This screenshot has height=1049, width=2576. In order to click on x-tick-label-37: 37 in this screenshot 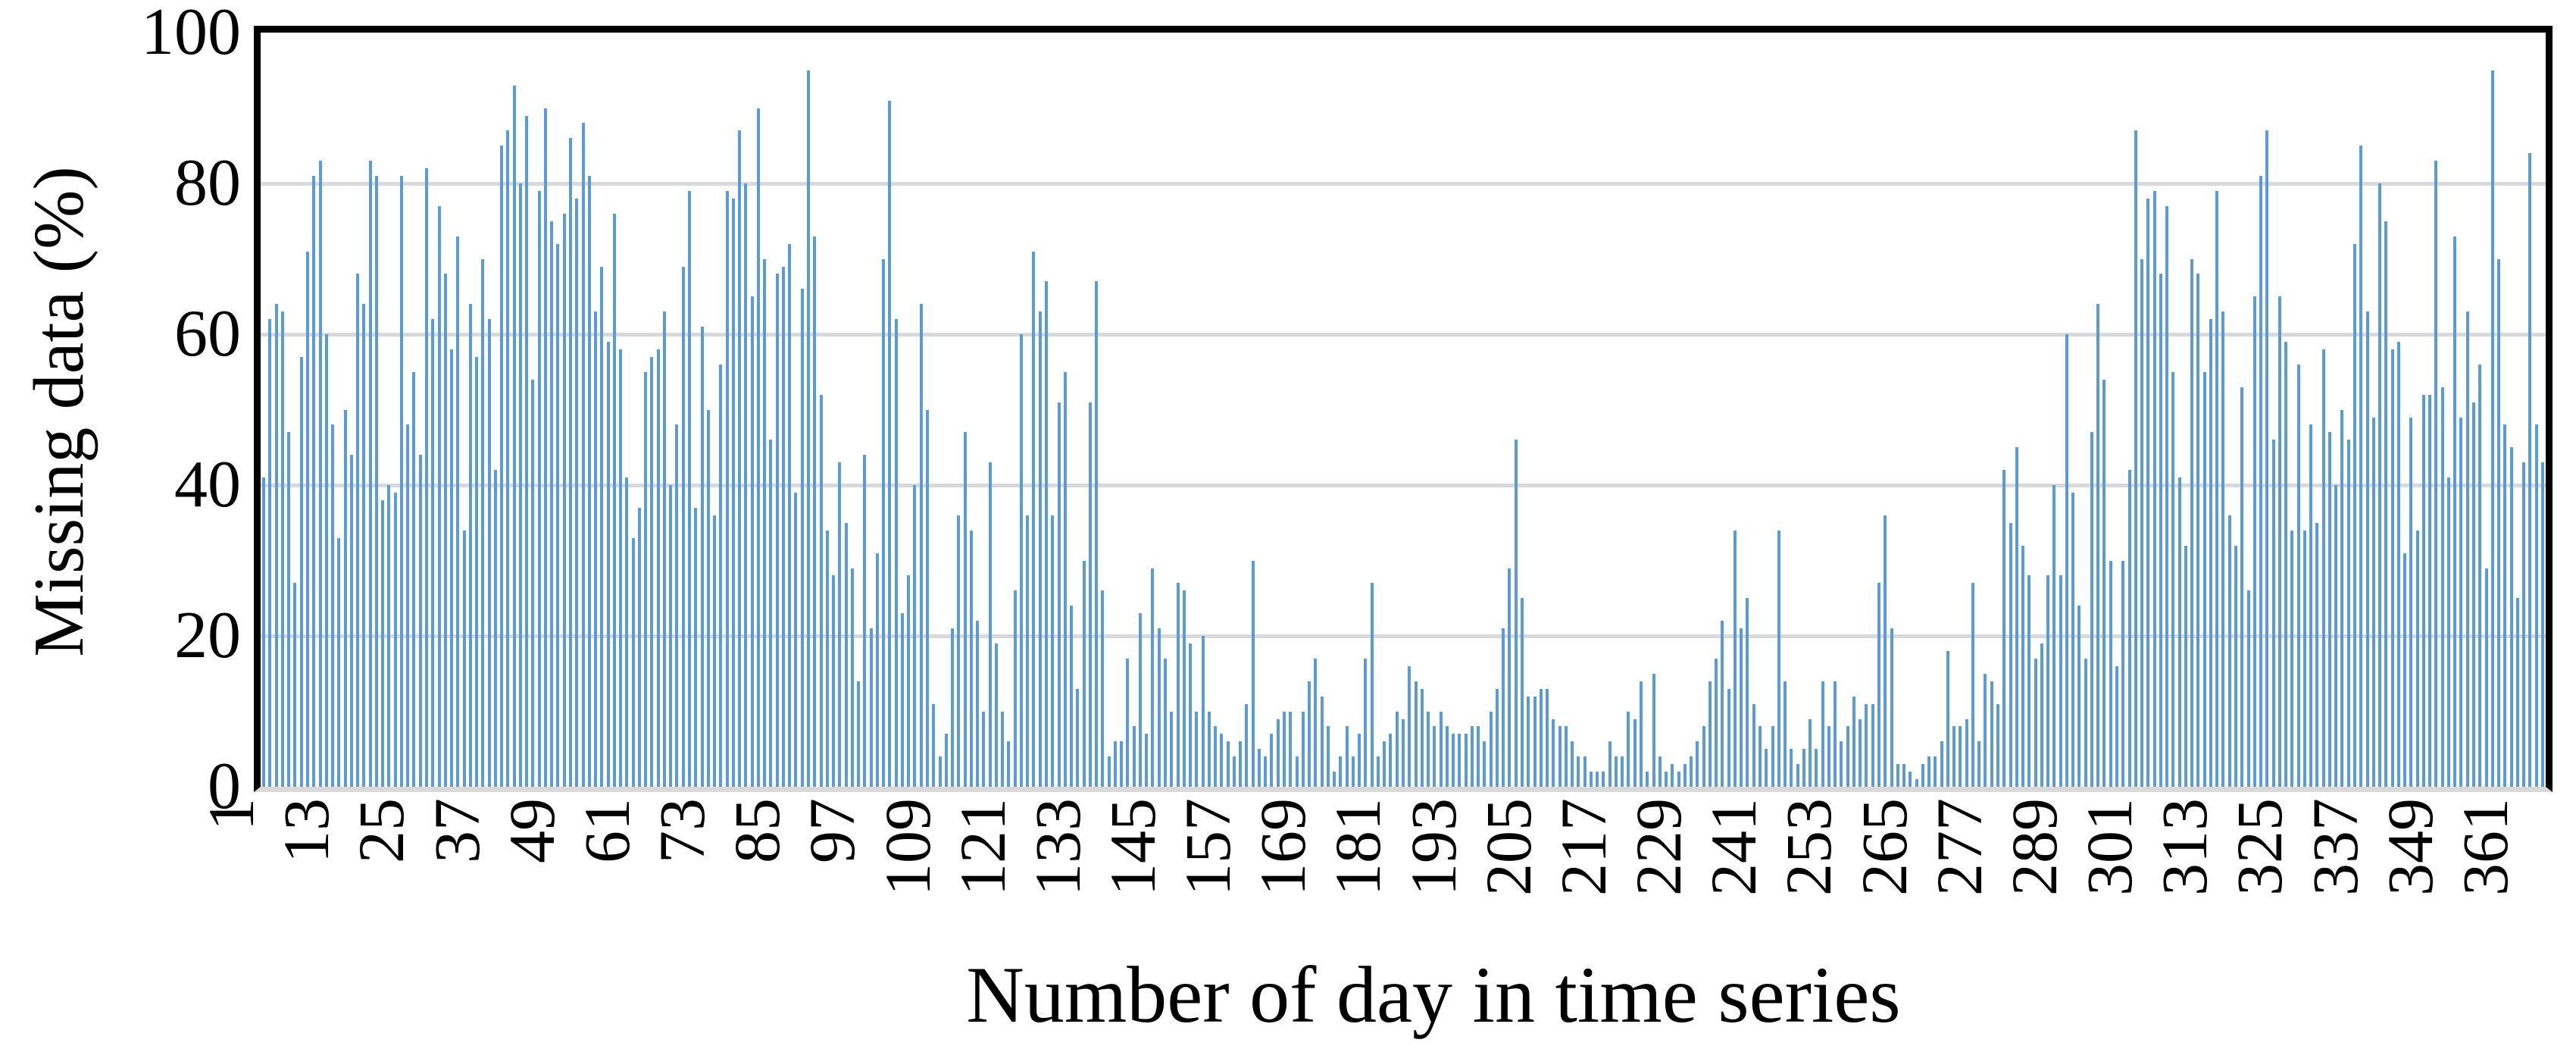, I will do `click(457, 830)`.